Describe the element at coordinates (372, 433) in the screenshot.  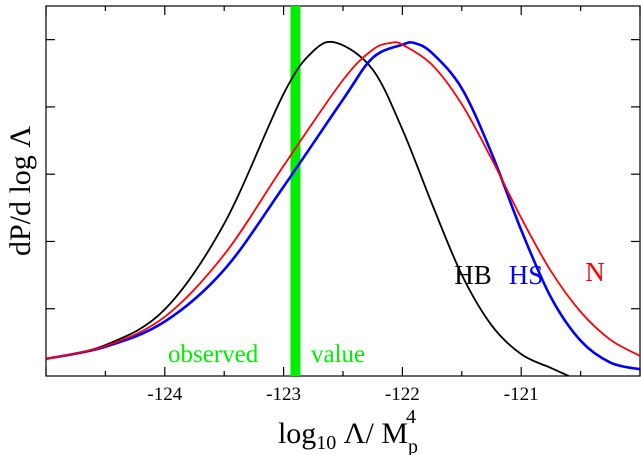
I see `x-axis-label-mid: Λ/ M` at that location.